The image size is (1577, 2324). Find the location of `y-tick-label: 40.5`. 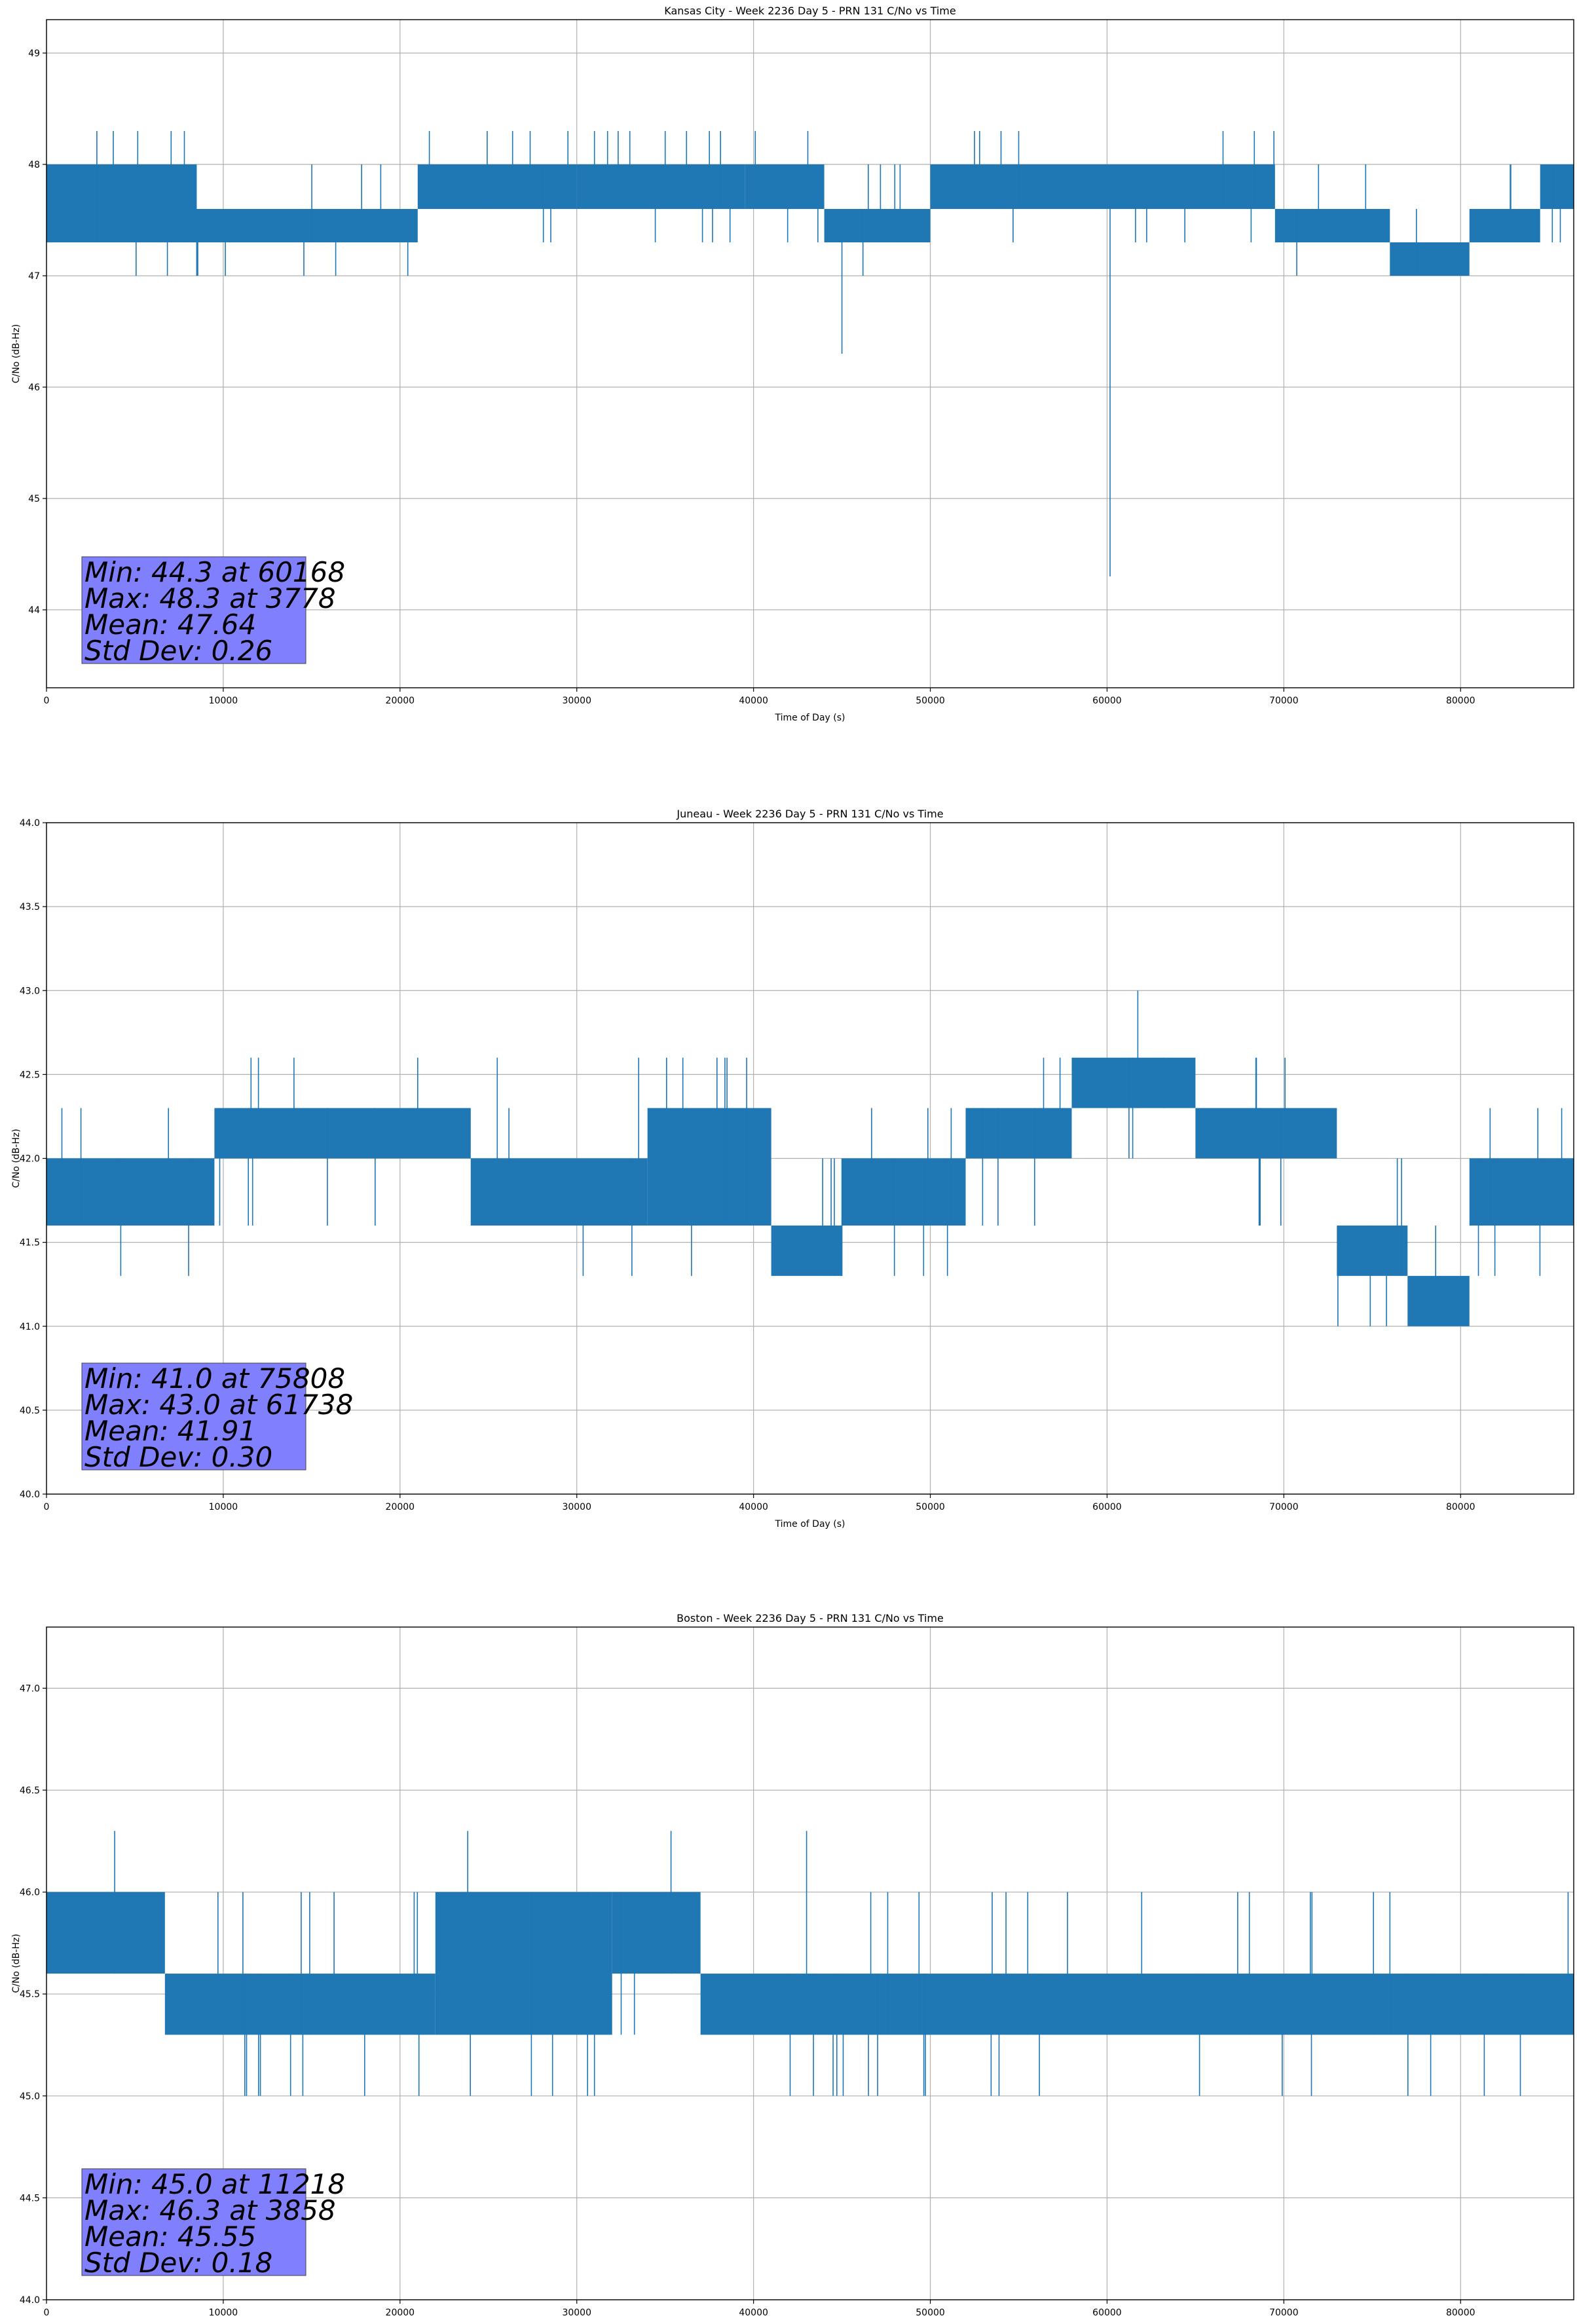

y-tick-label: 40.5 is located at coordinates (30, 1411).